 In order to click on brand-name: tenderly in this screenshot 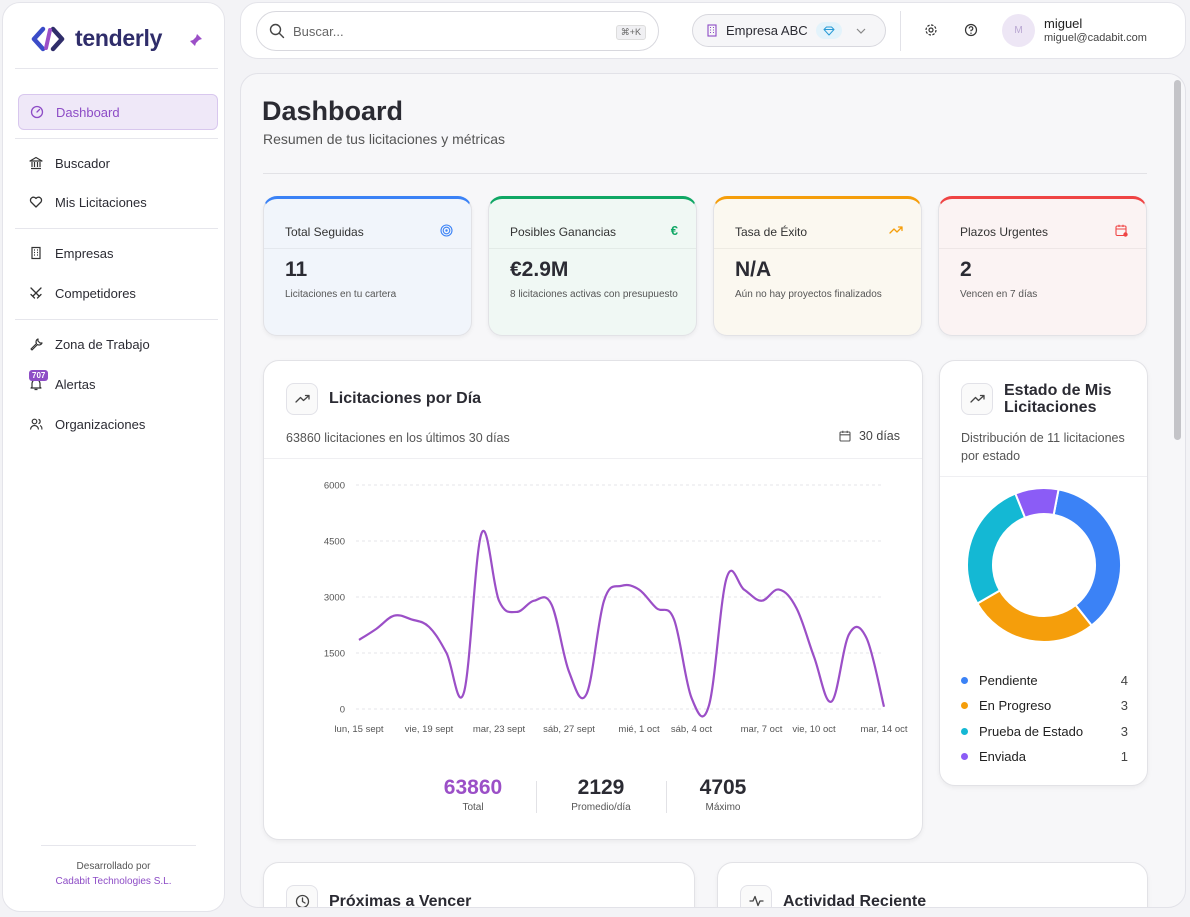, I will do `click(119, 38)`.